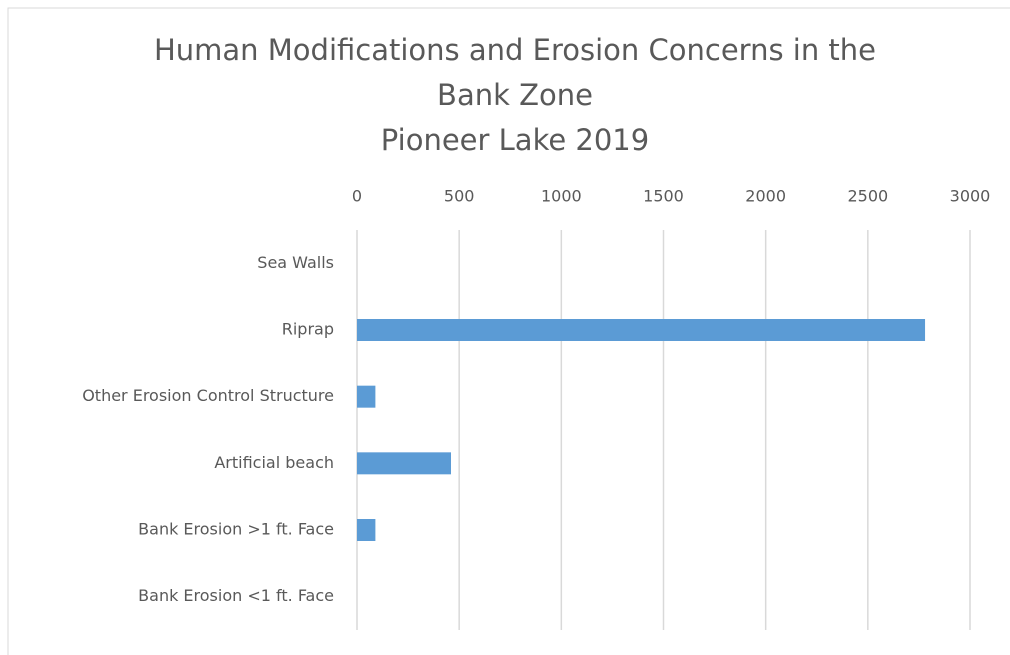 The height and width of the screenshot is (655, 1010). Describe the element at coordinates (663, 196) in the screenshot. I see `x-tick-label: 1500` at that location.